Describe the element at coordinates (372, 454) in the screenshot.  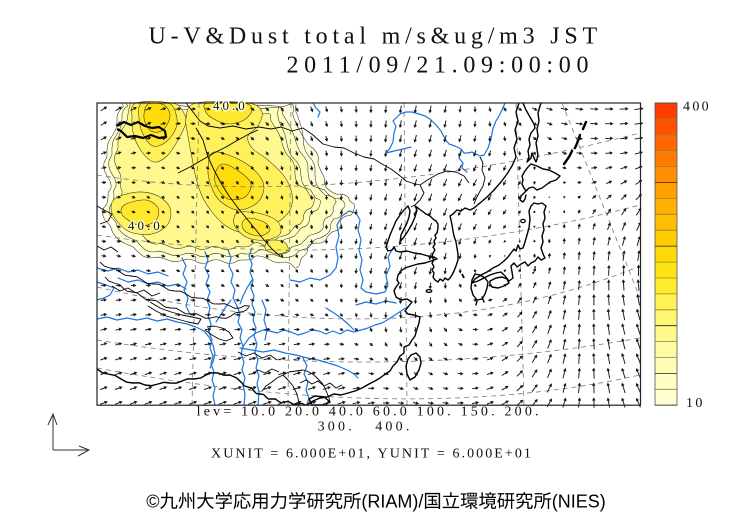
I see `svg-text:XUNIT = 6.000E+01, YUNIT = 6.0: XUNIT = 6.000E+01, YUNIT = 6.000E+01` at that location.